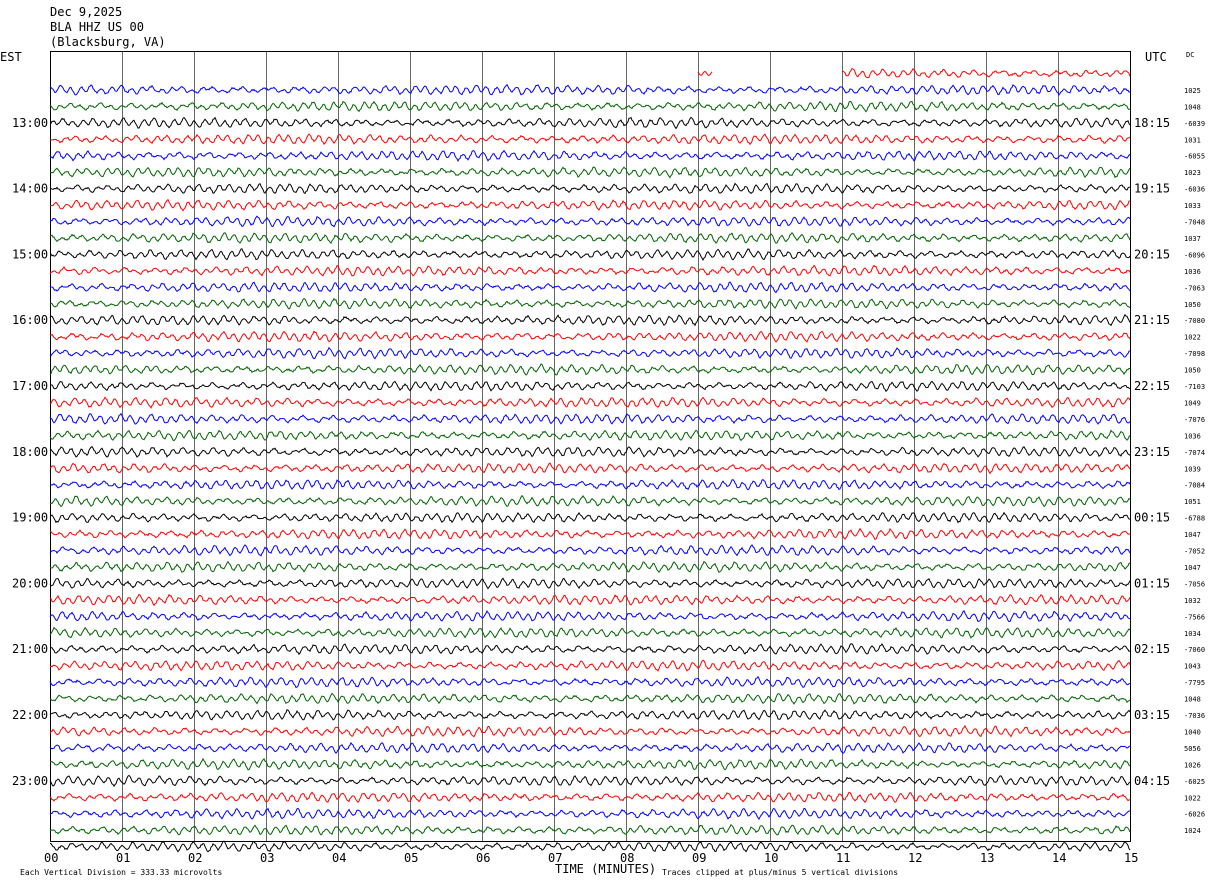 Image resolution: width=1210 pixels, height=886 pixels. I want to click on x-tick-label: 01, so click(123, 858).